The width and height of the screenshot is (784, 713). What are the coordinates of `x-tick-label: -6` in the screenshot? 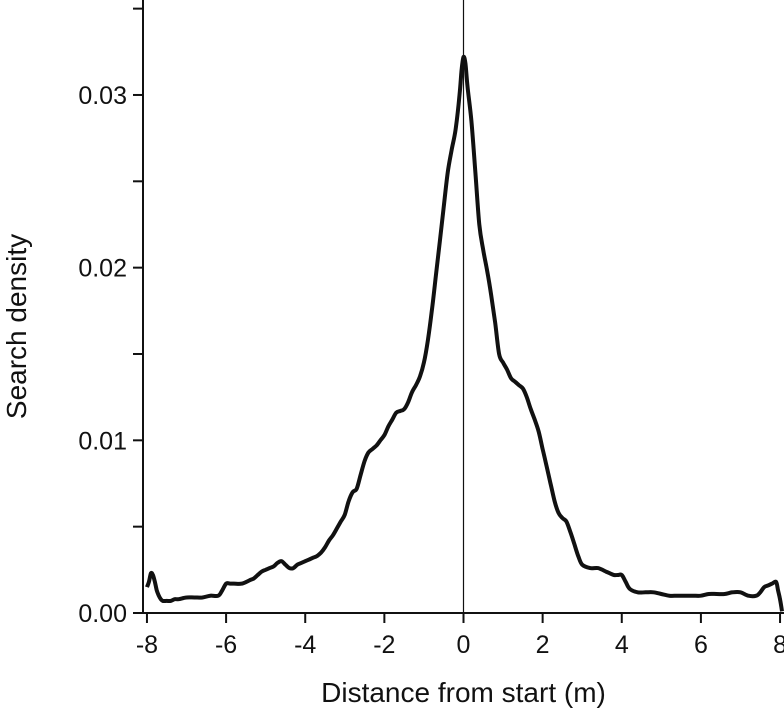 It's located at (226, 645).